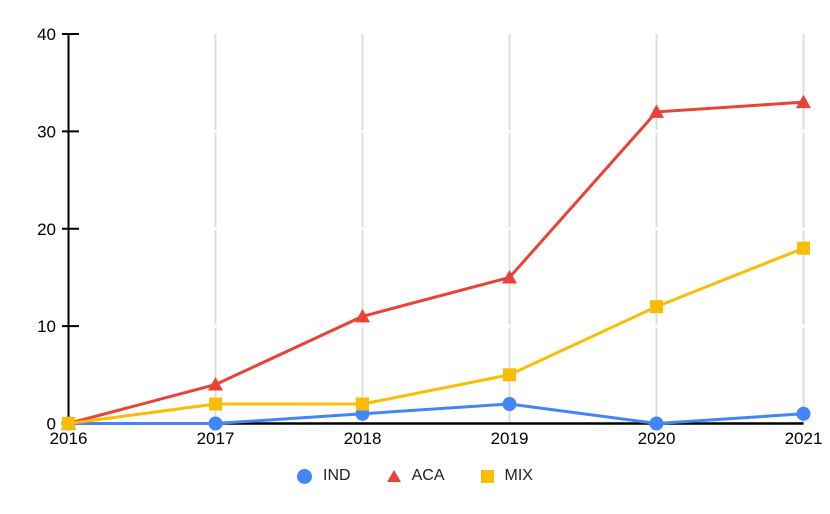 This screenshot has height=514, width=830. Describe the element at coordinates (46, 326) in the screenshot. I see `y-axis-tick-label: 10` at that location.